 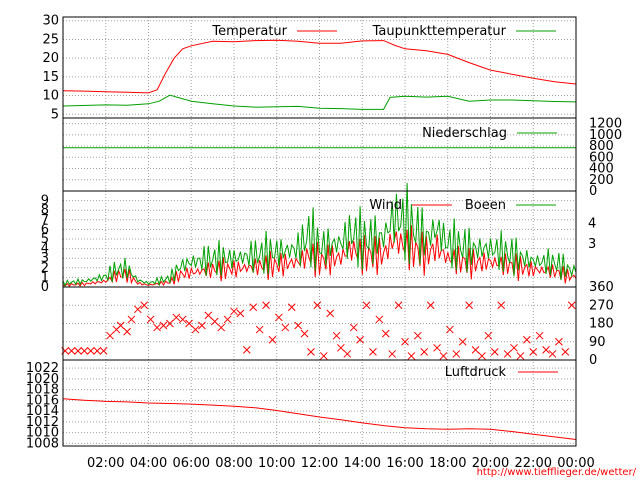 I want to click on wind-ytick-label: 8, so click(x=45, y=210).